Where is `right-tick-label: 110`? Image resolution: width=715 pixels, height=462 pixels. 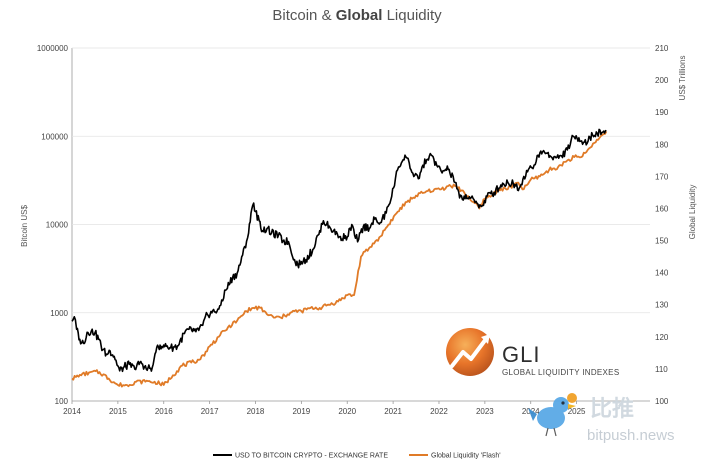
right-tick-label: 110 is located at coordinates (661, 369).